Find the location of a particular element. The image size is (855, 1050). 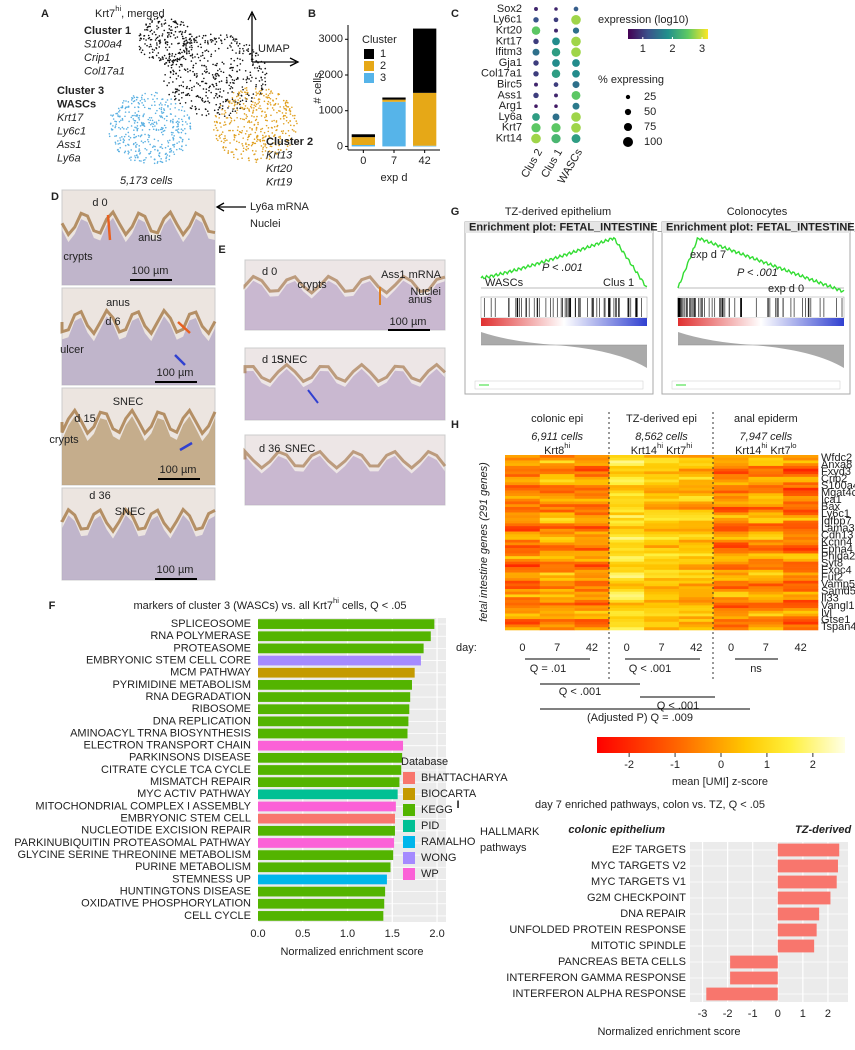

panel-title-part: hi is located at coordinates (118, 8).